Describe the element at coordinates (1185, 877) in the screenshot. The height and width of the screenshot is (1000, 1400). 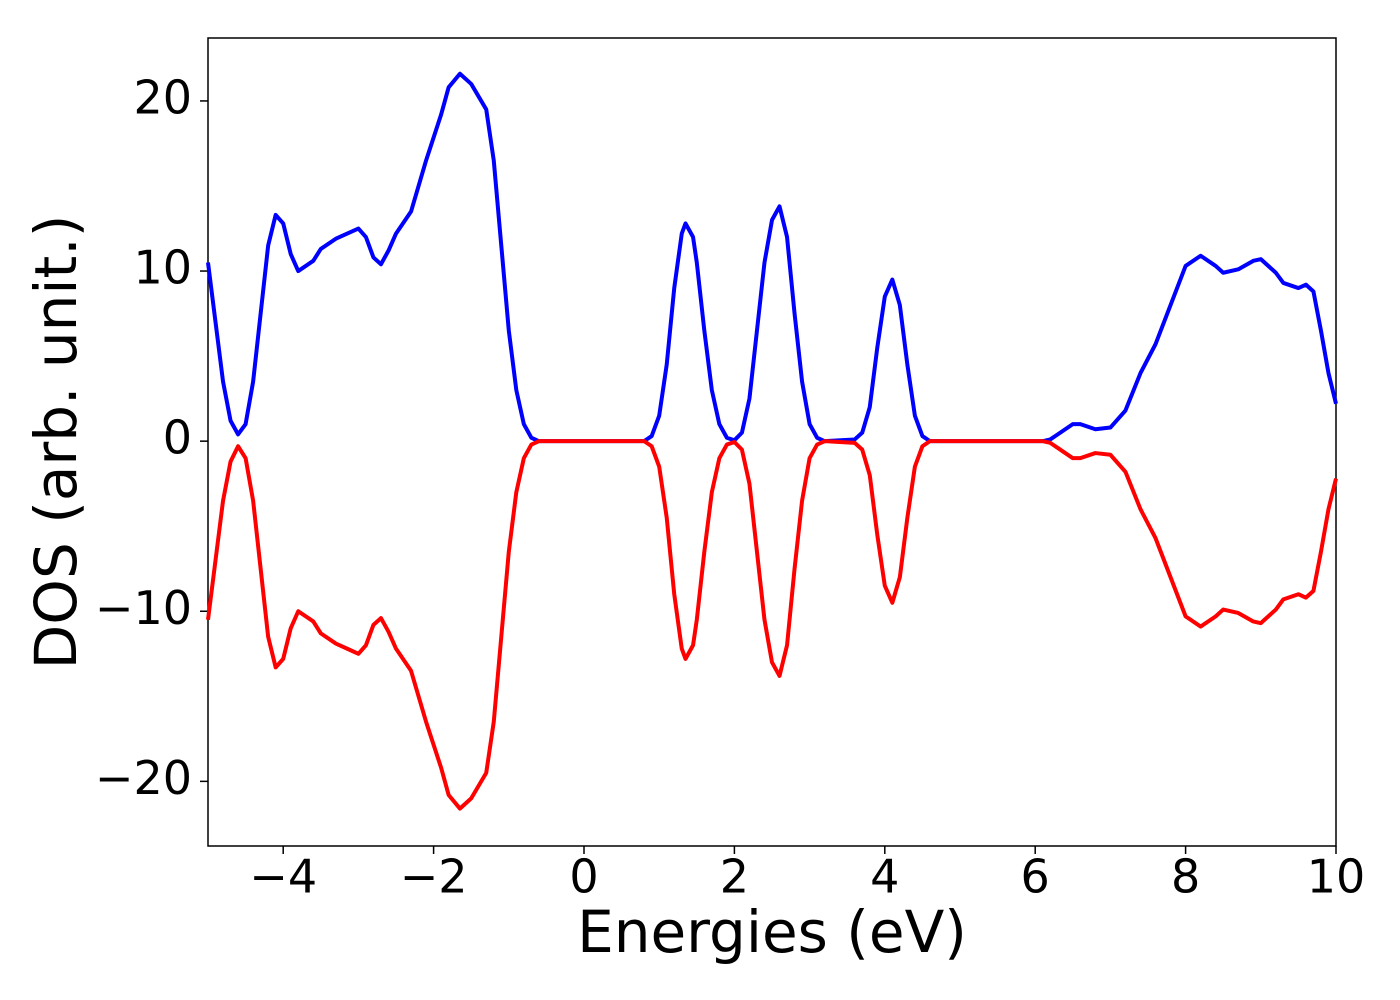
I see `x-tick-label: 8` at that location.